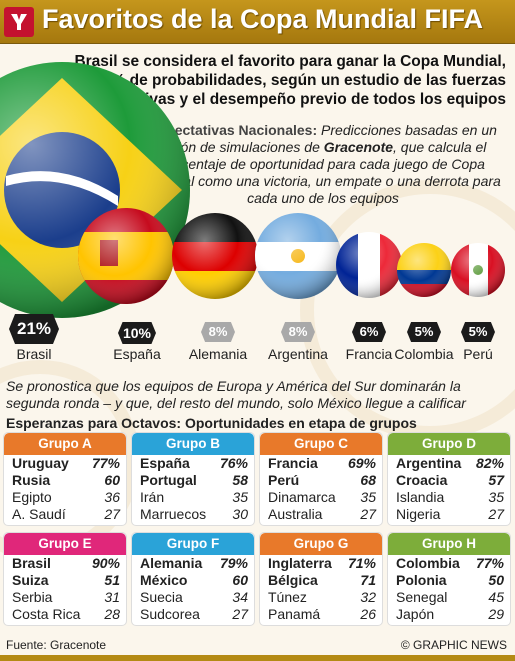  Describe the element at coordinates (193, 463) in the screenshot. I see `group-team-row: España 76%` at that location.